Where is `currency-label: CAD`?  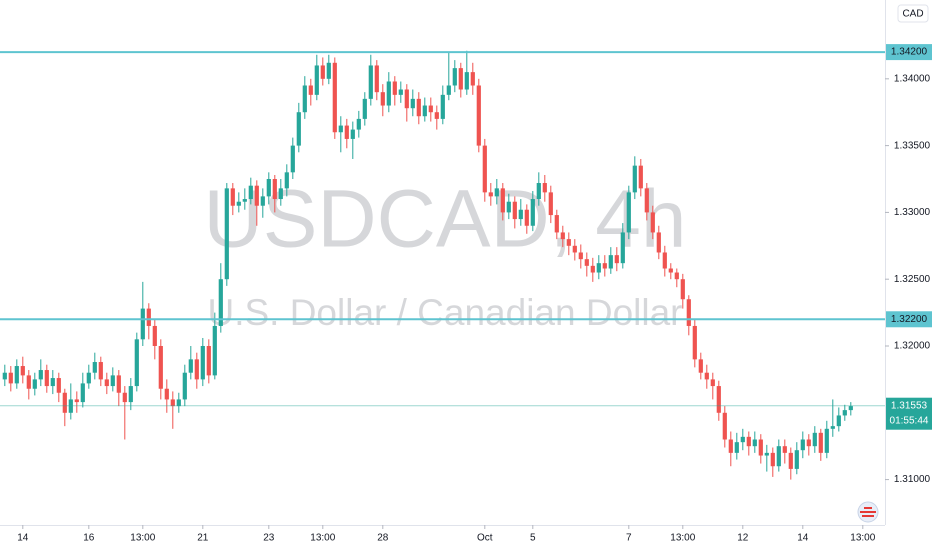 currency-label: CAD is located at coordinates (912, 14).